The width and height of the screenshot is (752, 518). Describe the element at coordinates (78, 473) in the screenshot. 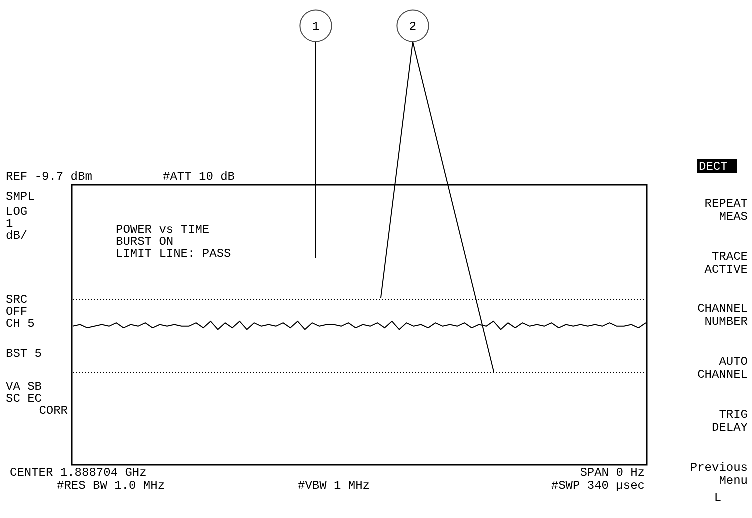

I see `text: CENTER 1.888704 GHz` at that location.